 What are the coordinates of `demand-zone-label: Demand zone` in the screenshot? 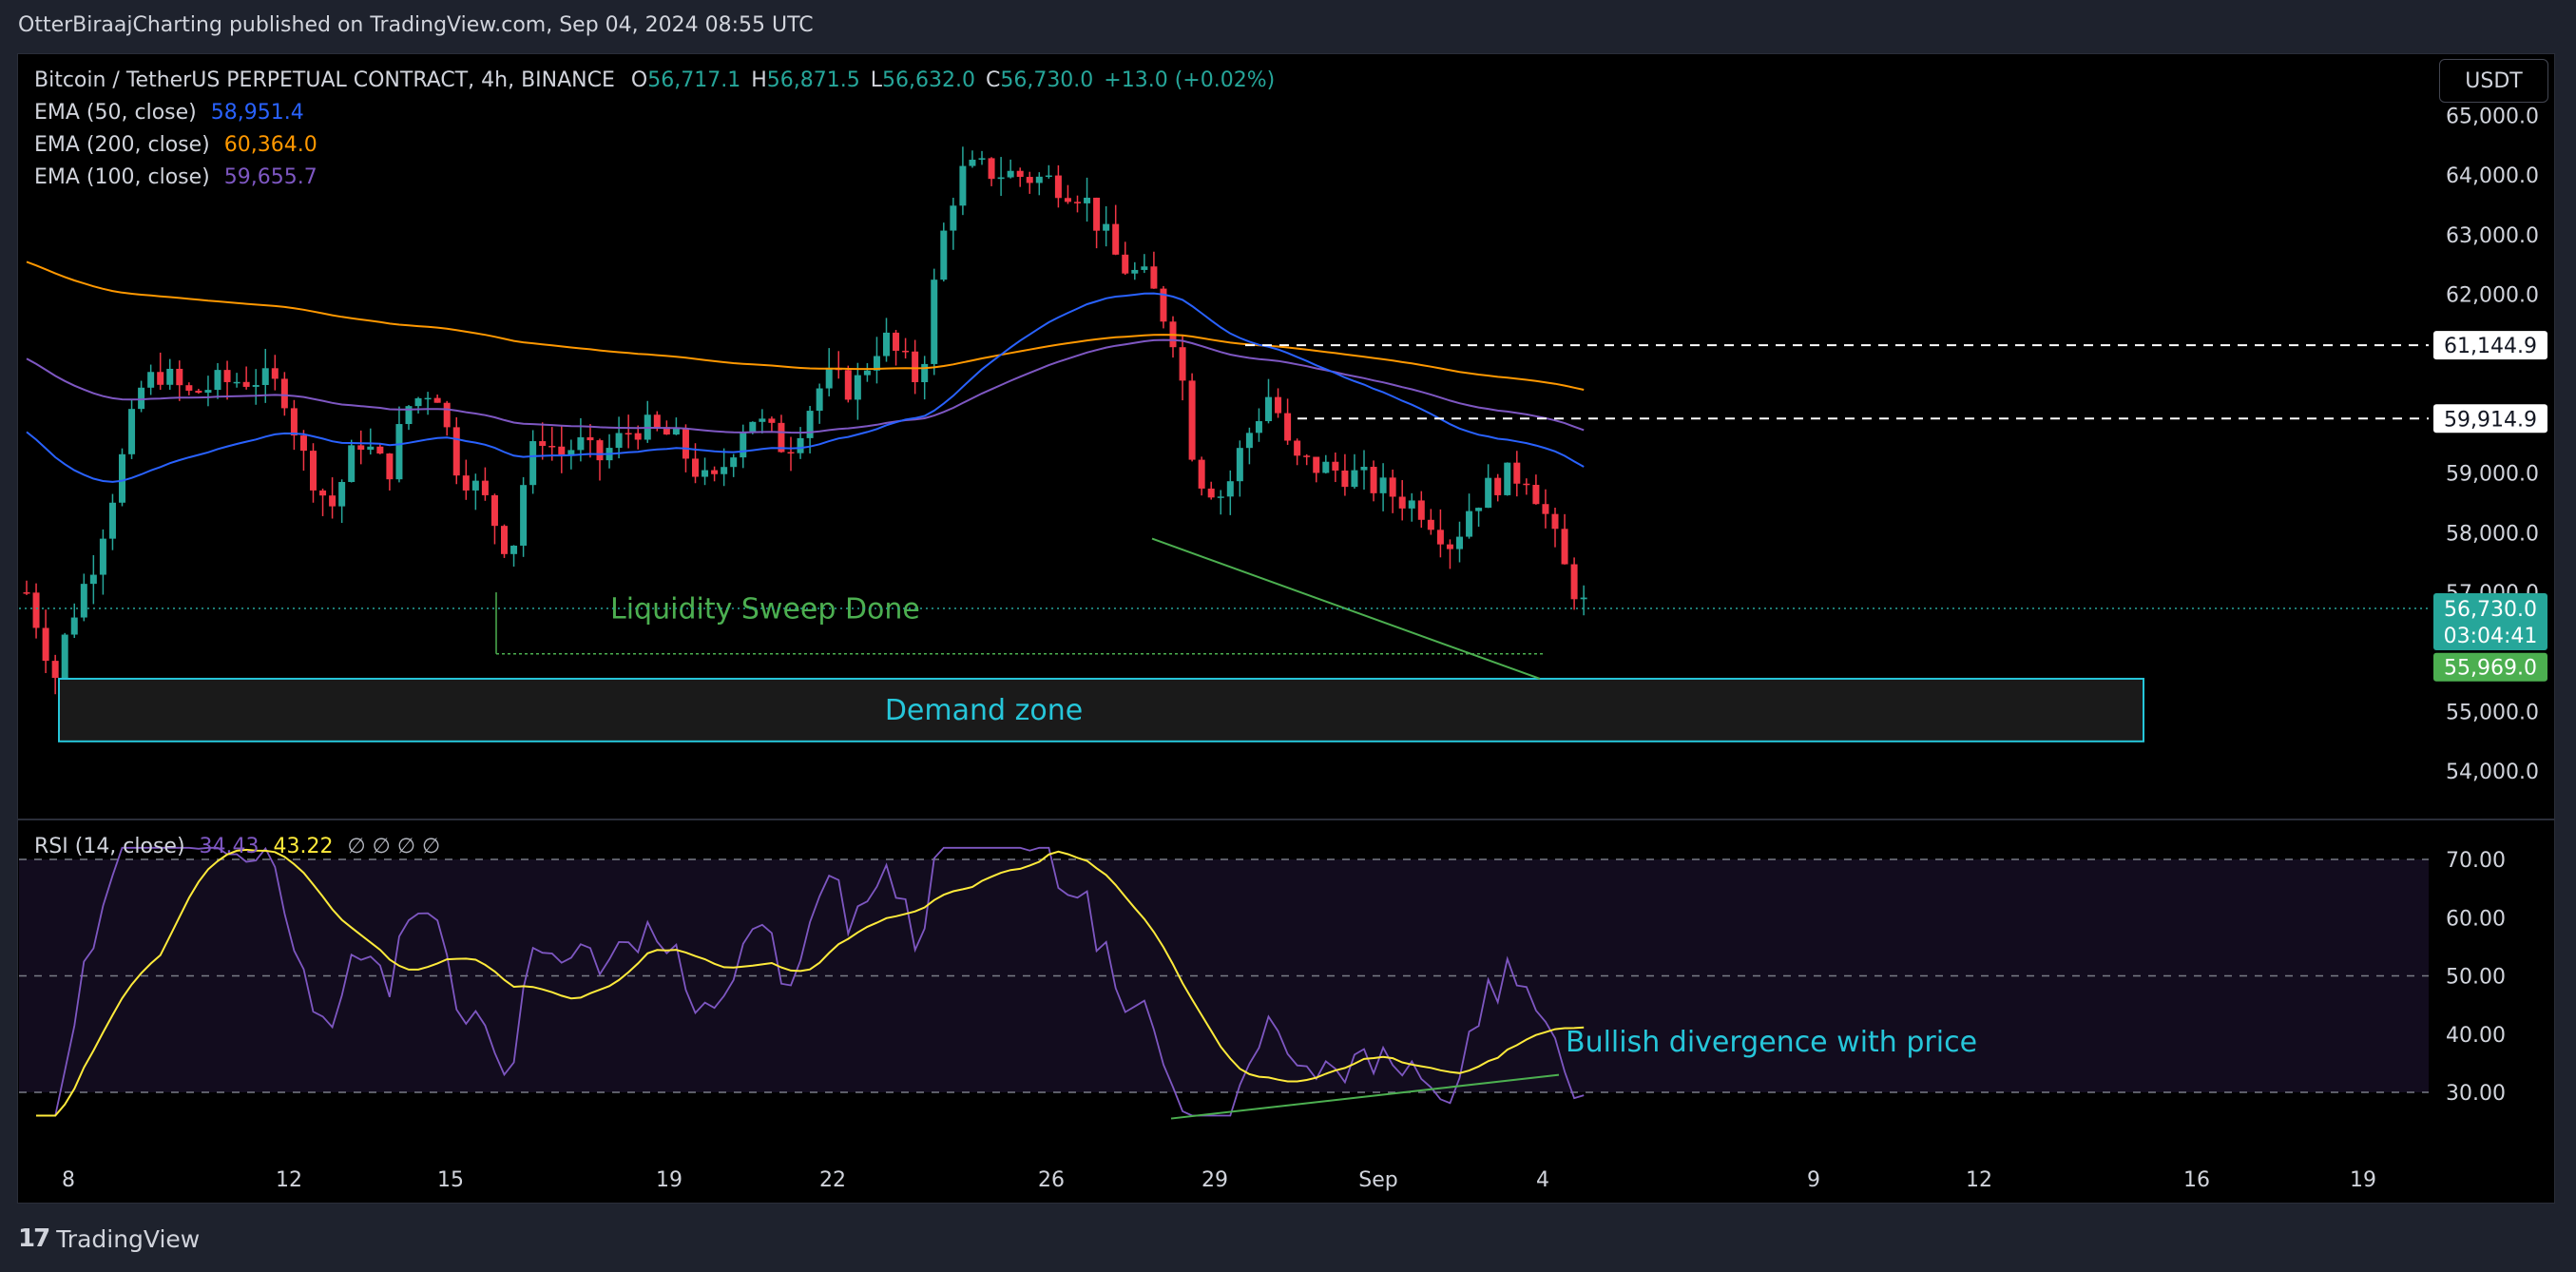 It's located at (984, 710).